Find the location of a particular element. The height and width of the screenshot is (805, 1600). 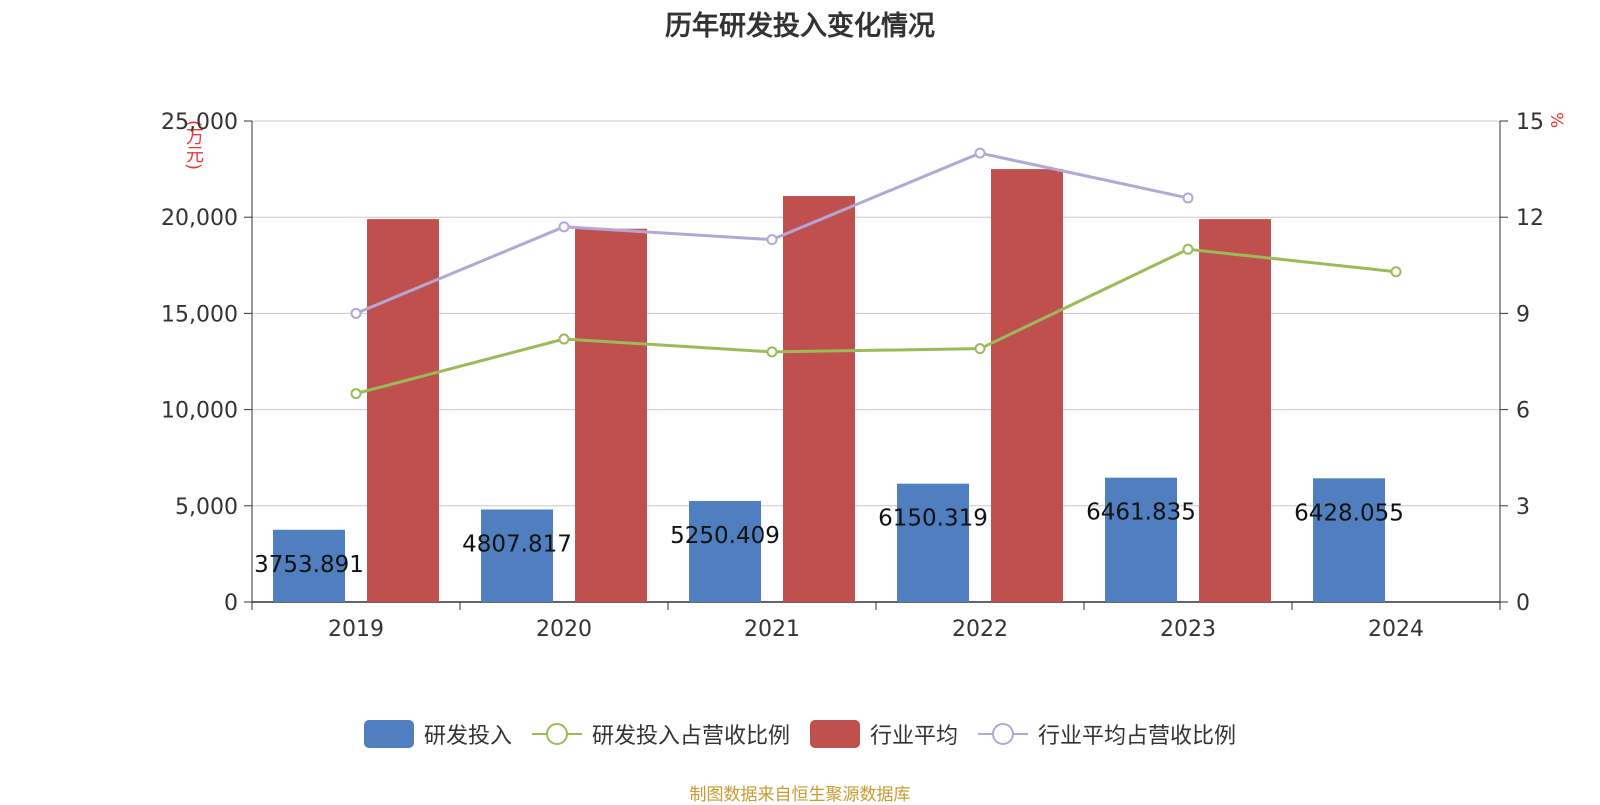

legend-item-rd-ratio: 研发投入占营收比例 is located at coordinates (660, 734).